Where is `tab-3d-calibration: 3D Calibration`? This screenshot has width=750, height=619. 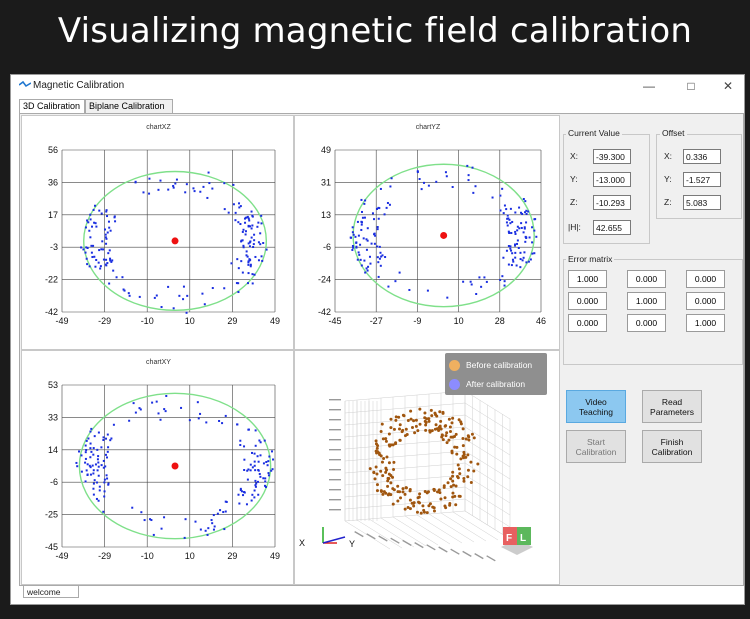
tab-3d-calibration: 3D Calibration is located at coordinates (52, 106).